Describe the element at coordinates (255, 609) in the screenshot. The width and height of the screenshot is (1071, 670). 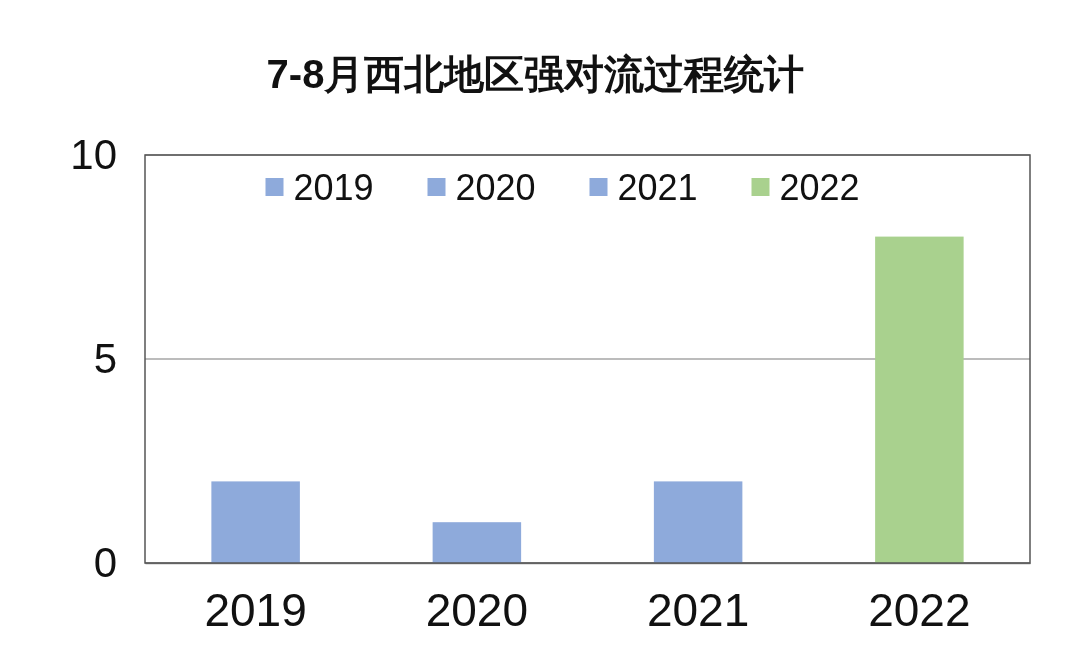
I see `x-tick-label: 2019` at that location.